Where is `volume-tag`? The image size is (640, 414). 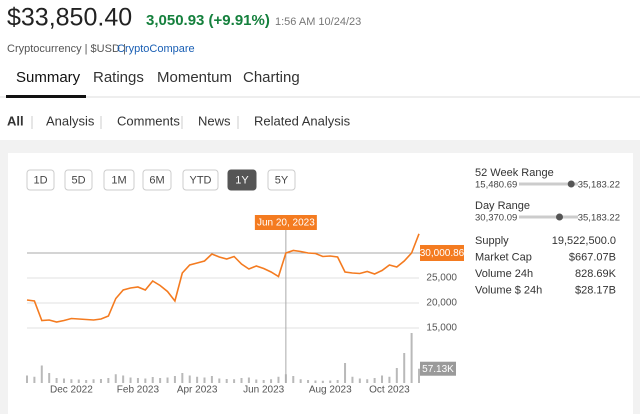
volume-tag is located at coordinates (438, 368).